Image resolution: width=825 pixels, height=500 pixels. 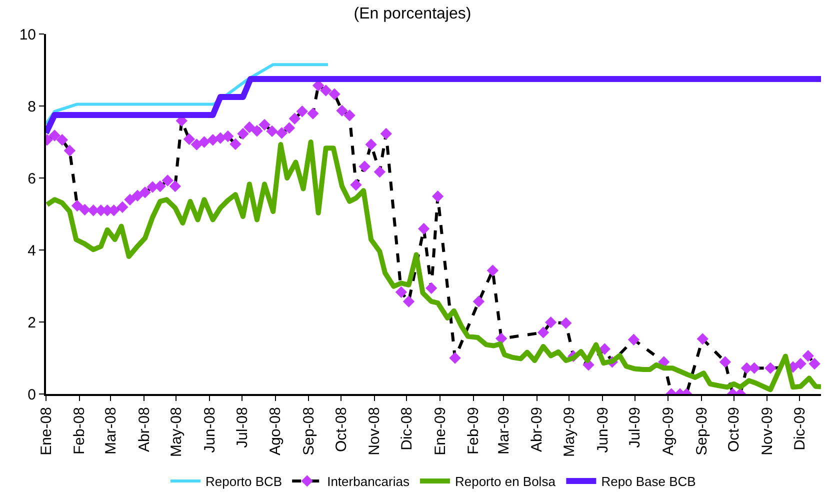 What do you see at coordinates (767, 431) in the screenshot?
I see `x-tick-label: Nov-09` at bounding box center [767, 431].